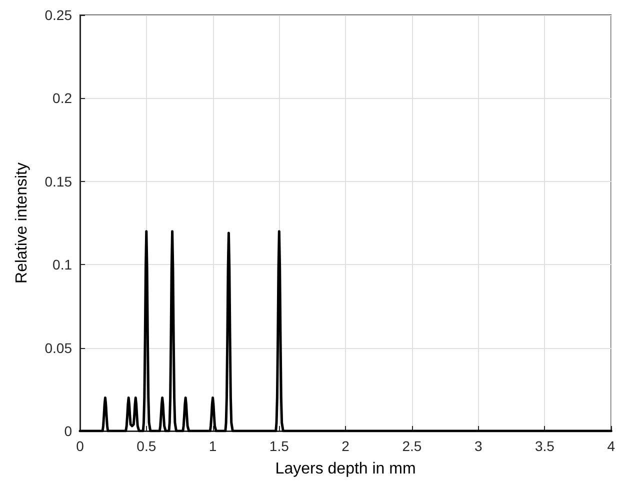 The height and width of the screenshot is (495, 618). What do you see at coordinates (58, 348) in the screenshot?
I see `y-tick-label: 0.05` at bounding box center [58, 348].